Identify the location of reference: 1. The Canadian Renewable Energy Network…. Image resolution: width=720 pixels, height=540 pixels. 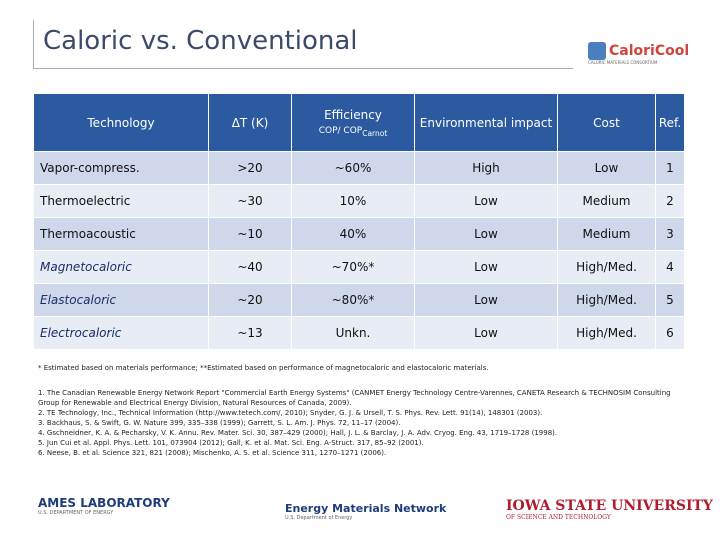
(354, 398).